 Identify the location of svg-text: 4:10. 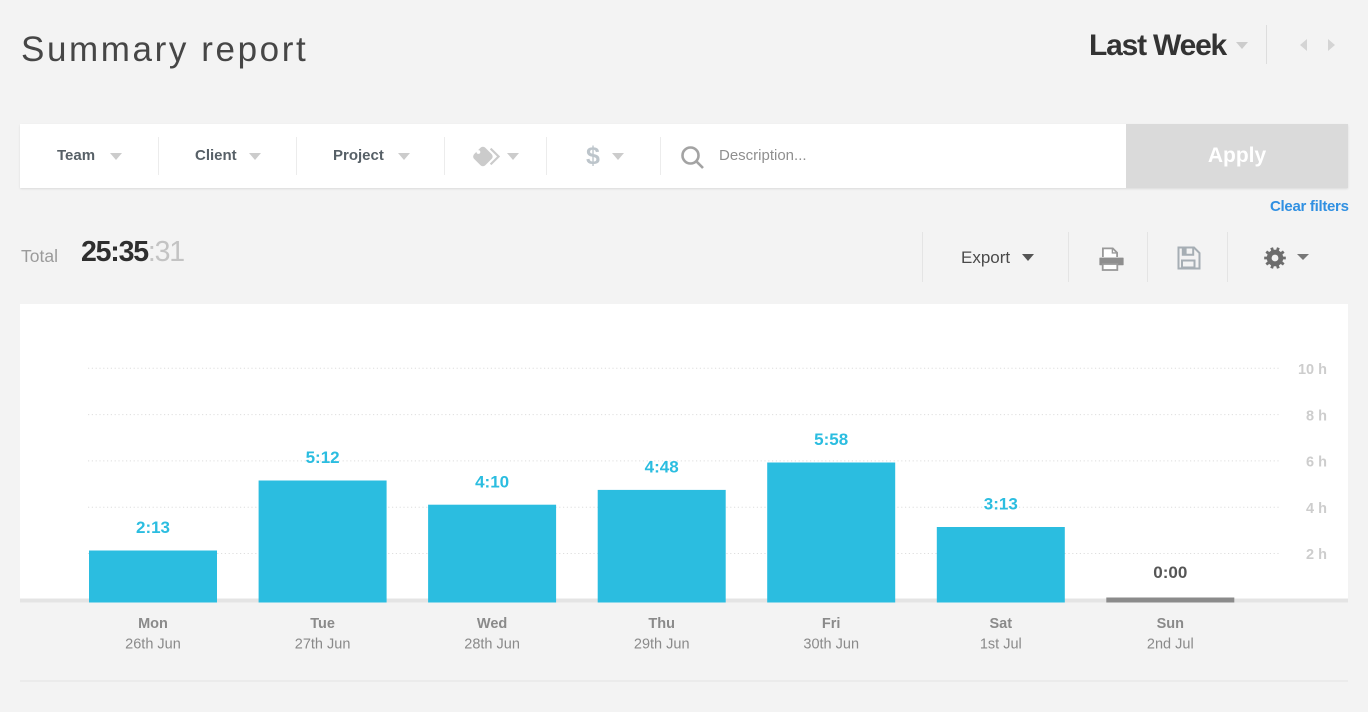
(492, 481).